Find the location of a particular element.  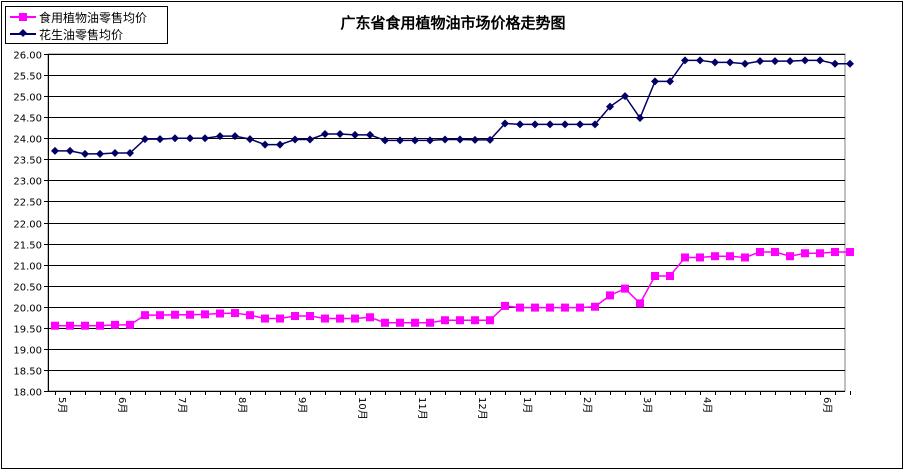

y-tick-label: 20.00 is located at coordinates (27, 309).